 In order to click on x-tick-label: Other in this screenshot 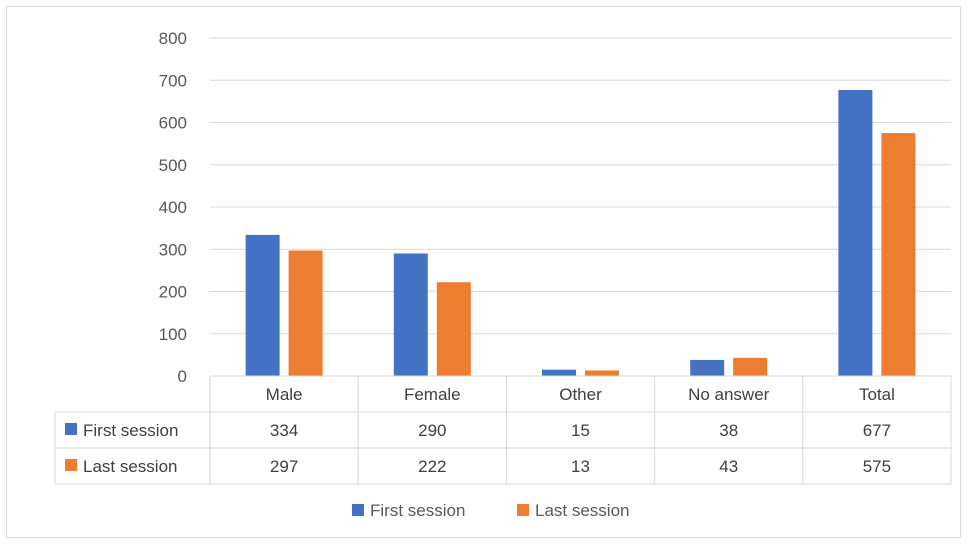, I will do `click(580, 394)`.